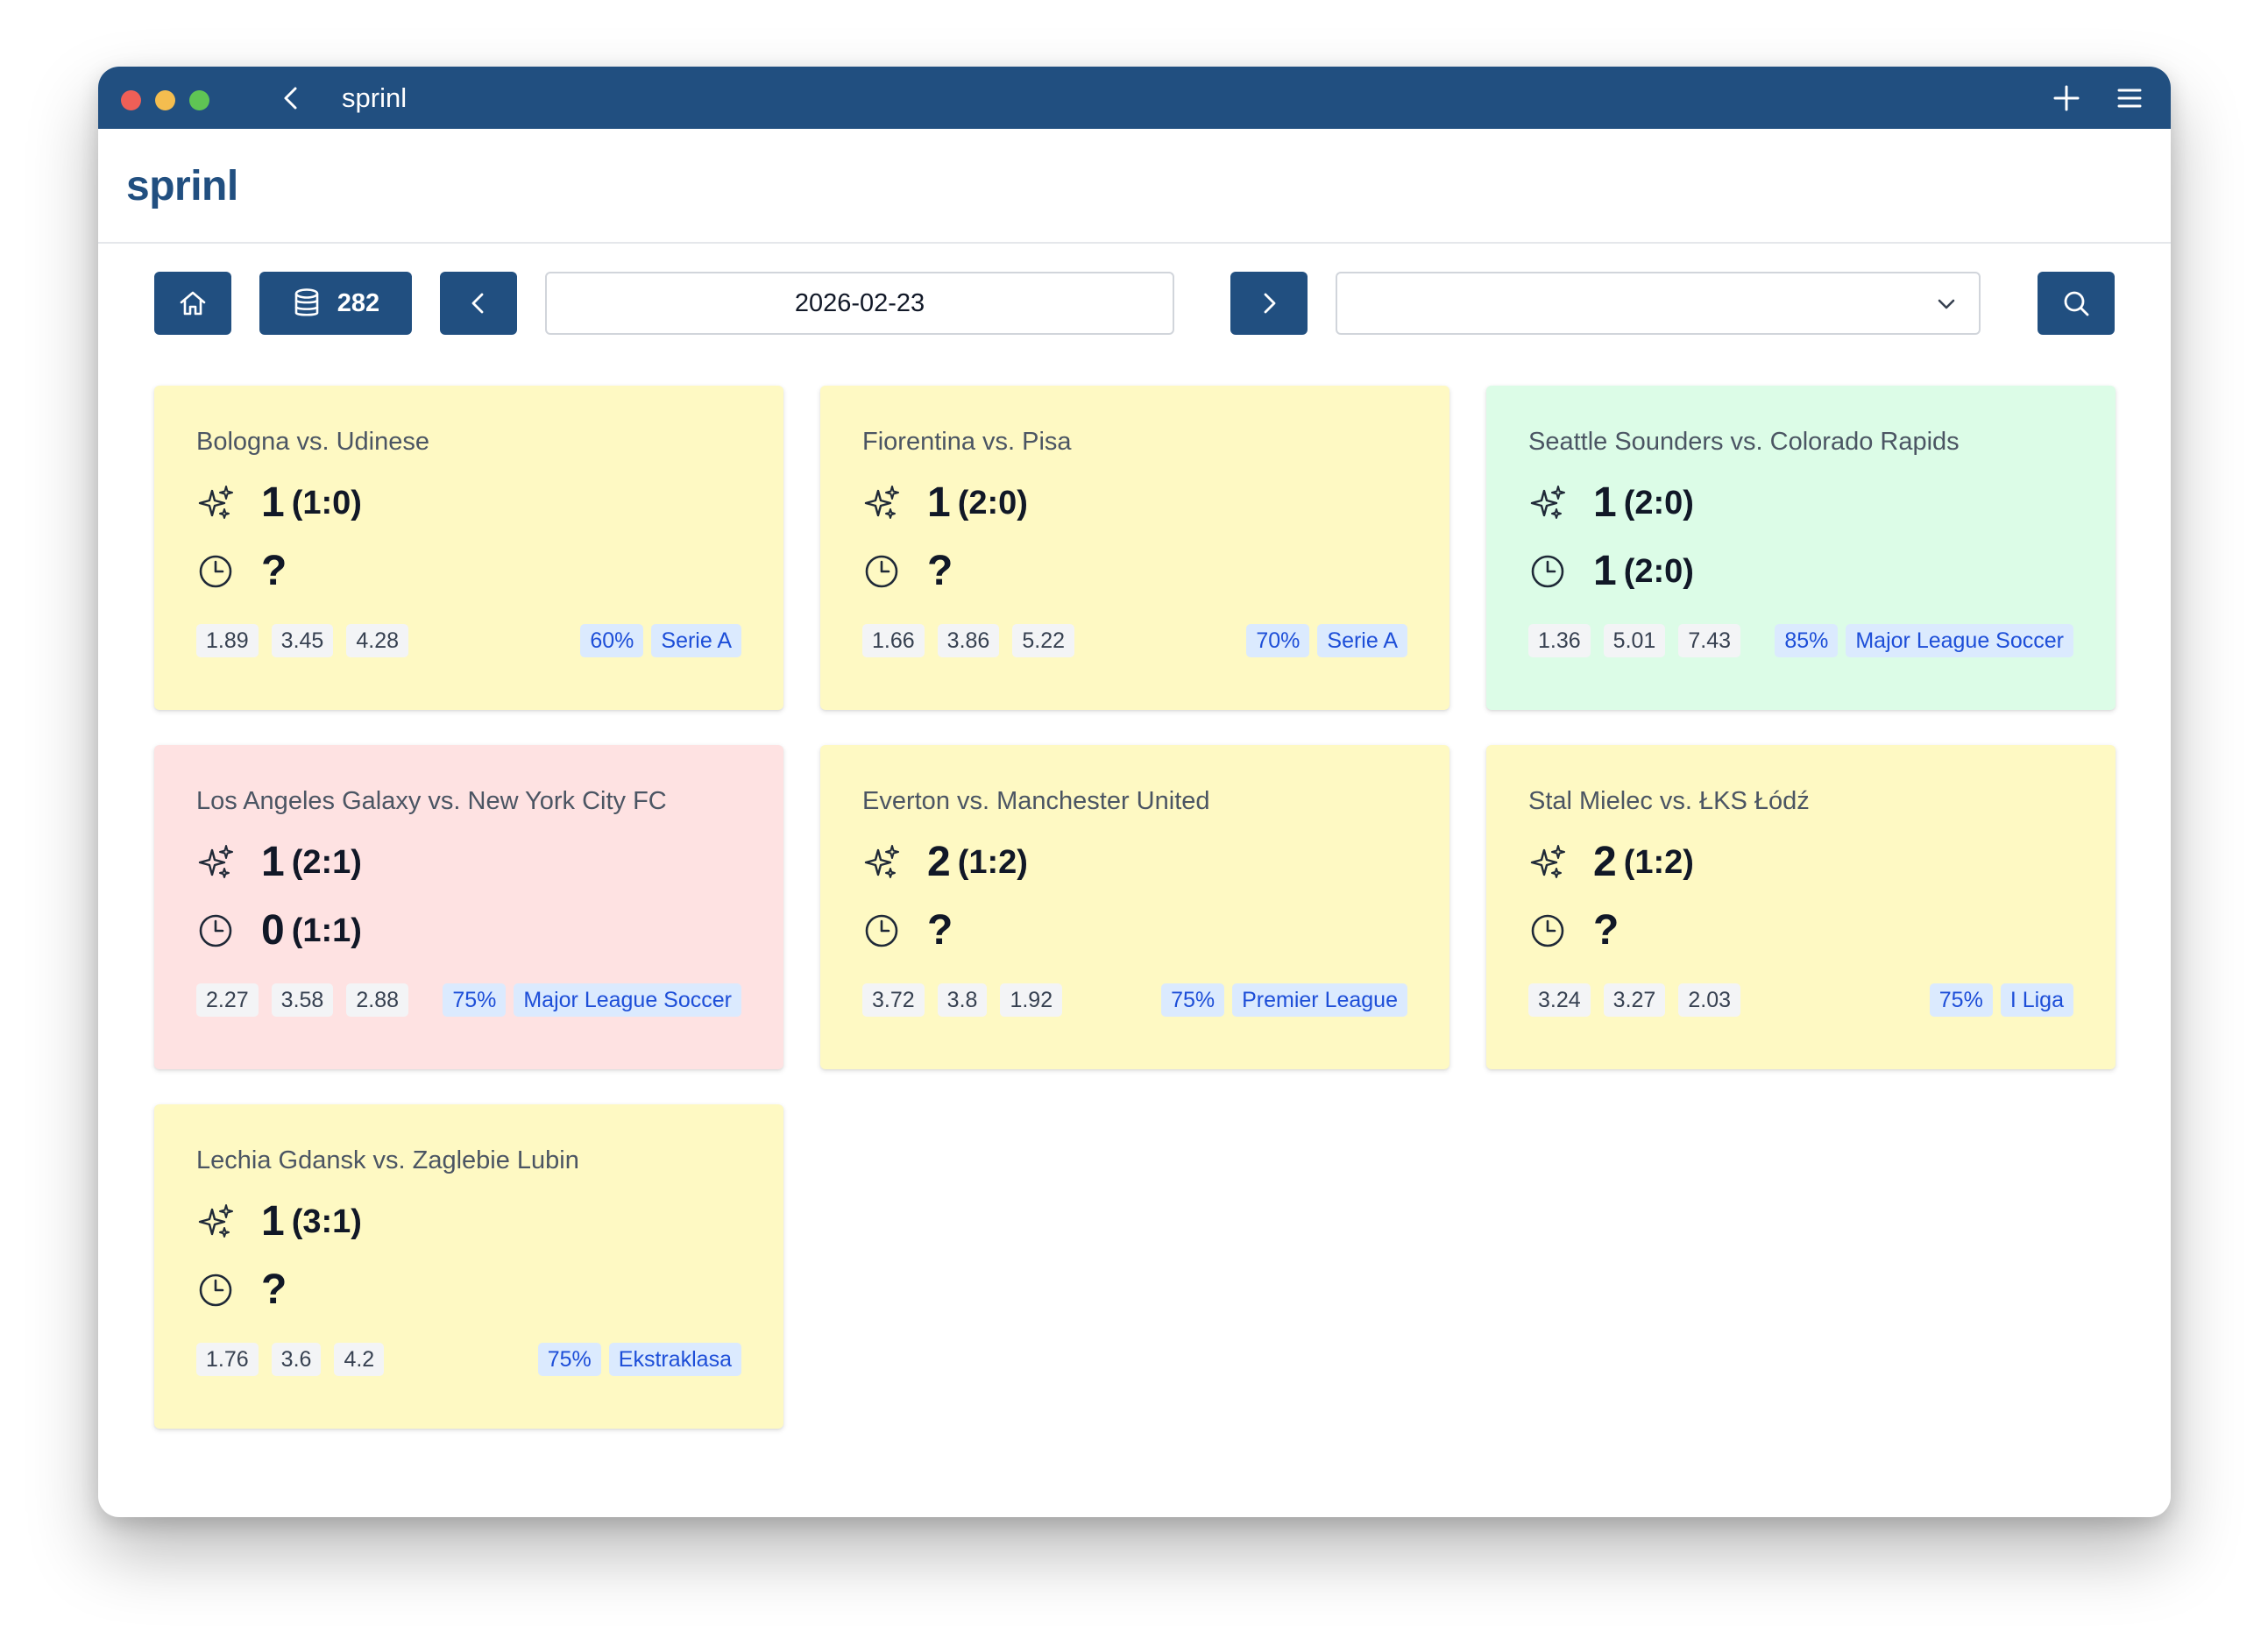 The height and width of the screenshot is (1646, 2268). I want to click on tag-list: 60% Serie A, so click(656, 640).